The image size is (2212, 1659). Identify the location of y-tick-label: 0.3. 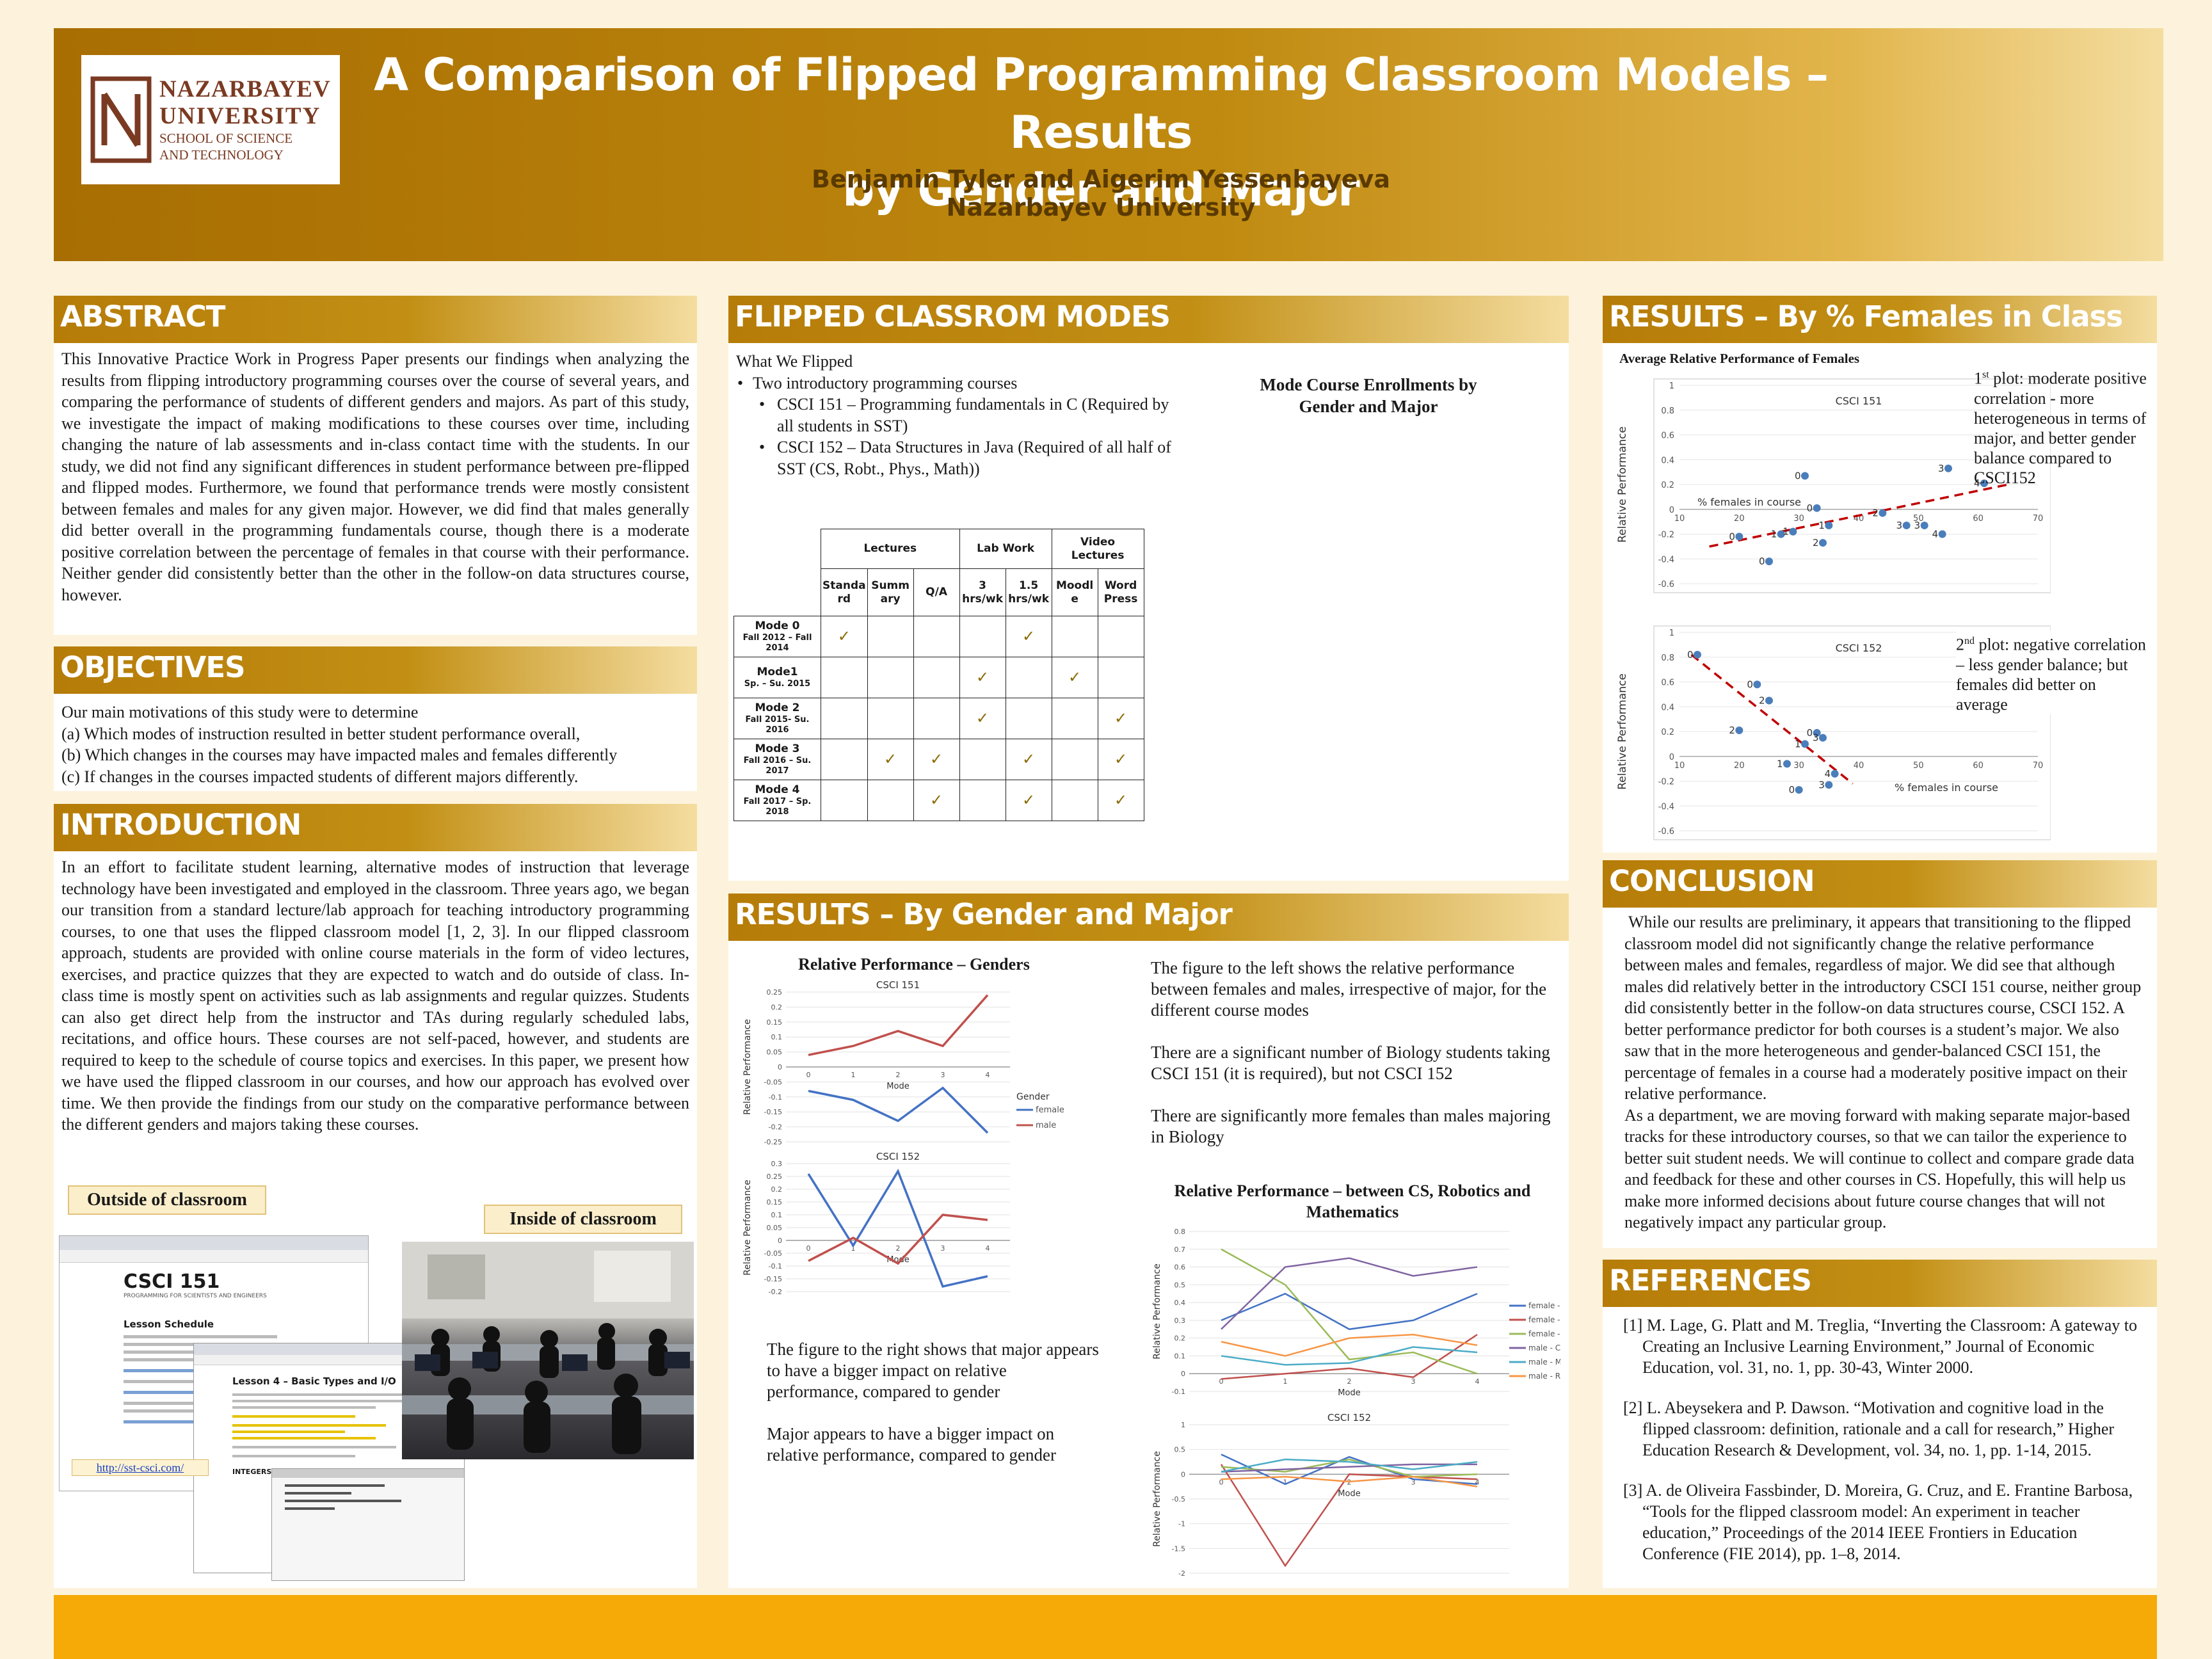
(1180, 1321).